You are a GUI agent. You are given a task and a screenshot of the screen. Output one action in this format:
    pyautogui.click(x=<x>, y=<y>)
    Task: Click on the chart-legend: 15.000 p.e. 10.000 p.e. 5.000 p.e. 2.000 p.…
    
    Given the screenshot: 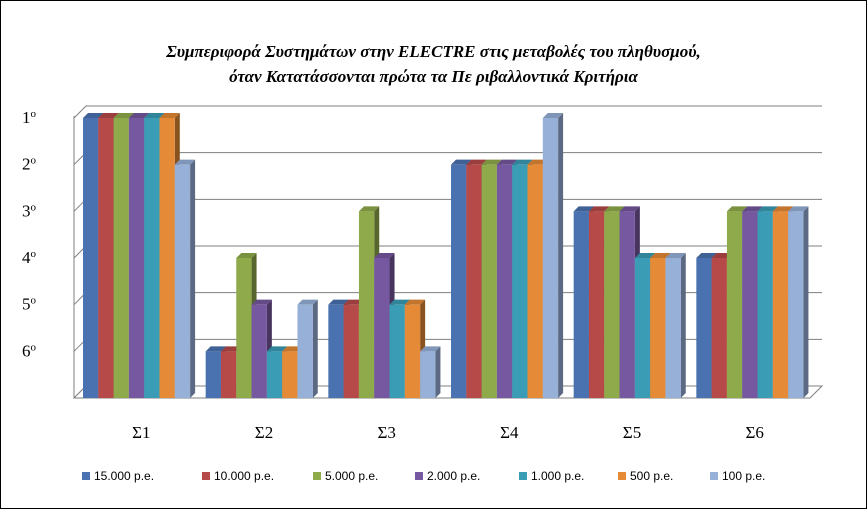 What is the action you would take?
    pyautogui.click(x=437, y=477)
    